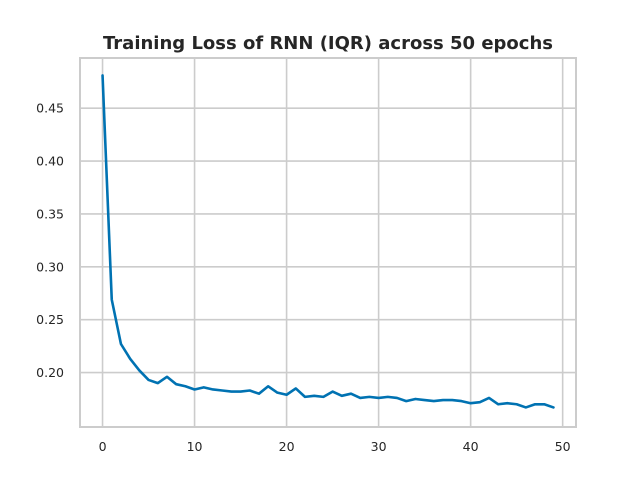 This screenshot has width=640, height=480. What do you see at coordinates (471, 446) in the screenshot?
I see `x-tick-label-40: 40` at bounding box center [471, 446].